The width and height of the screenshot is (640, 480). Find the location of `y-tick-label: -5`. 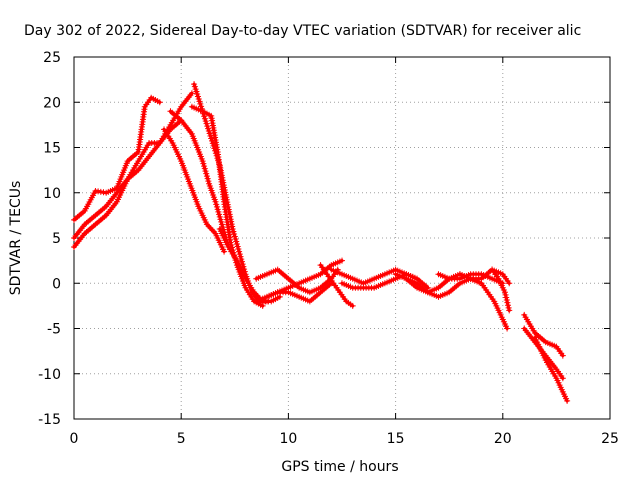

y-tick-label: -5 is located at coordinates (54, 330).